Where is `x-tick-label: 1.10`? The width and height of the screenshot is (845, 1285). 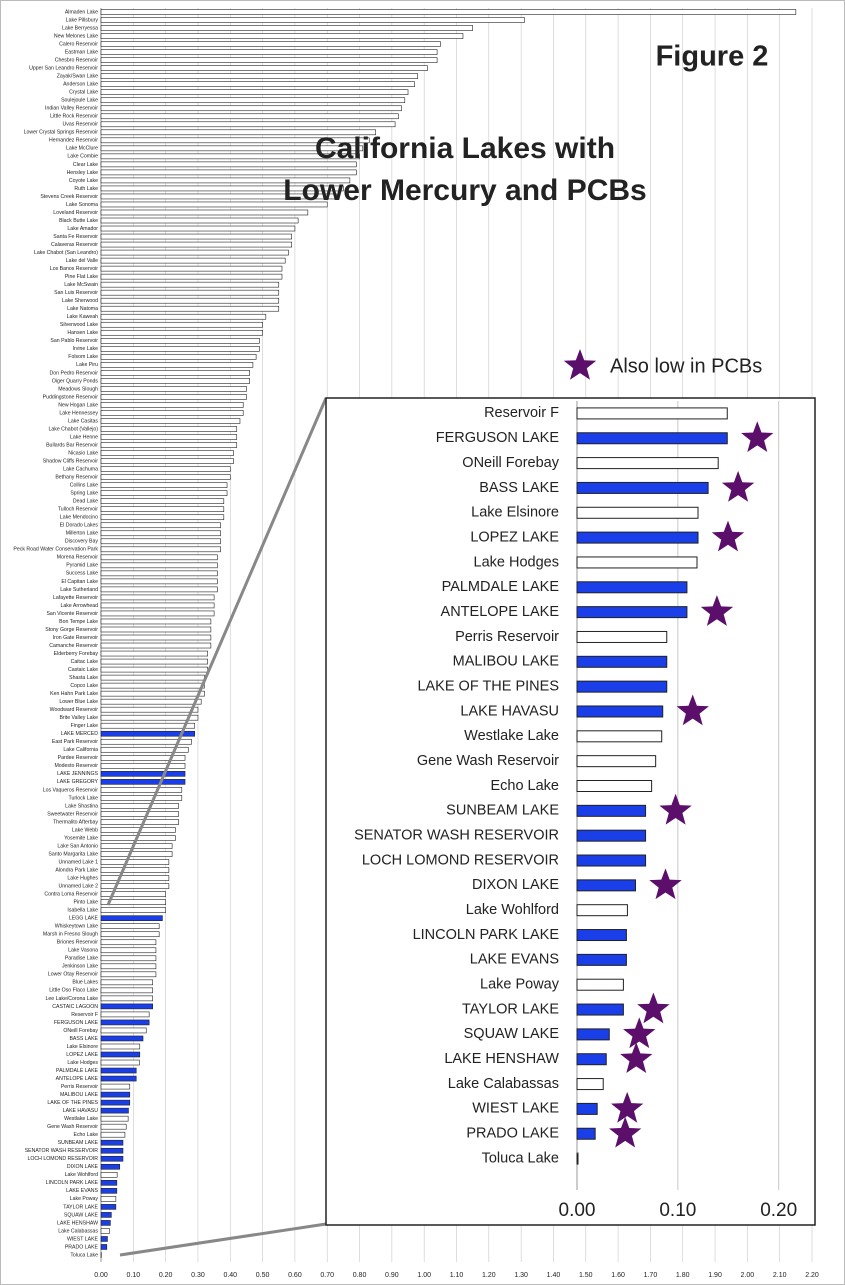 x-tick-label: 1.10 is located at coordinates (457, 1275).